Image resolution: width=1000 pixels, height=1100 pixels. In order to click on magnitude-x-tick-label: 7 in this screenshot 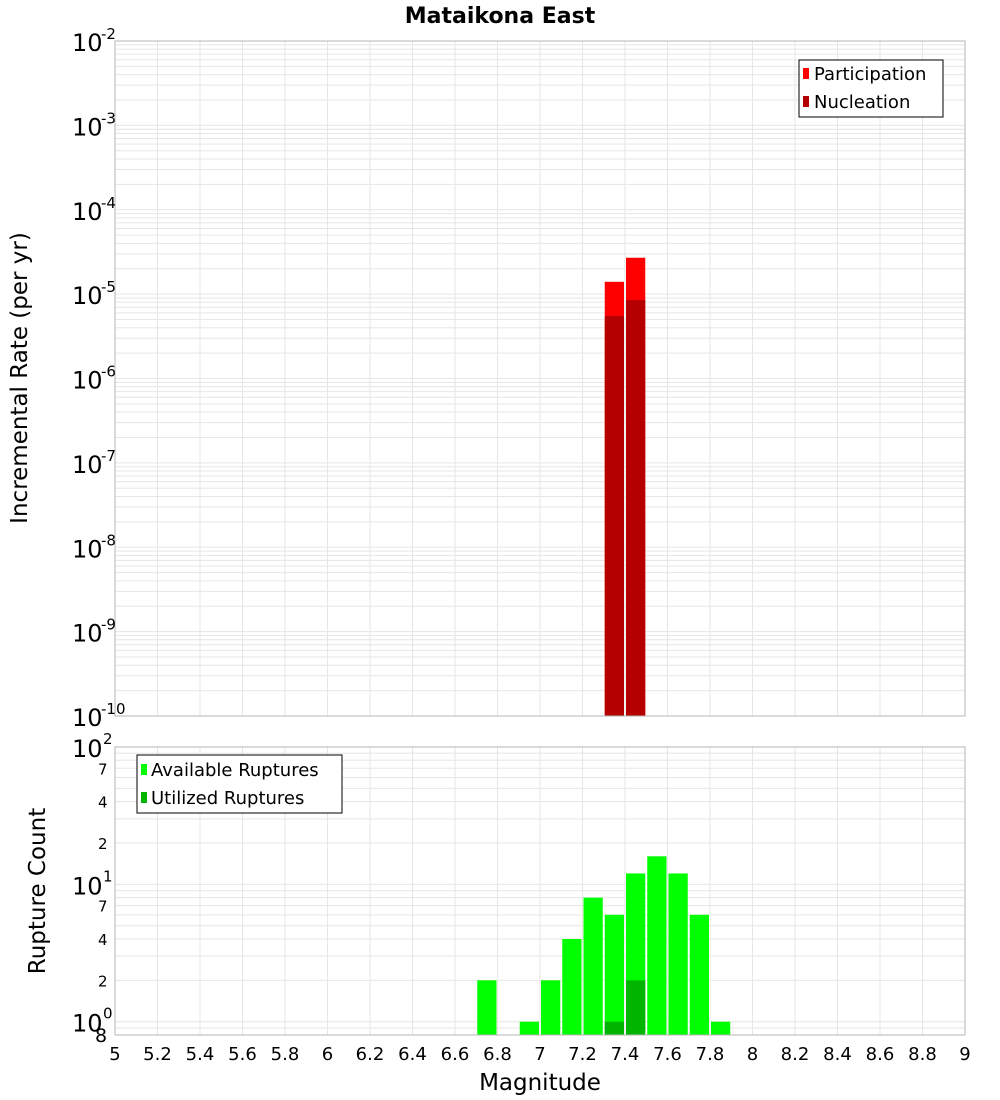, I will do `click(539, 1054)`.